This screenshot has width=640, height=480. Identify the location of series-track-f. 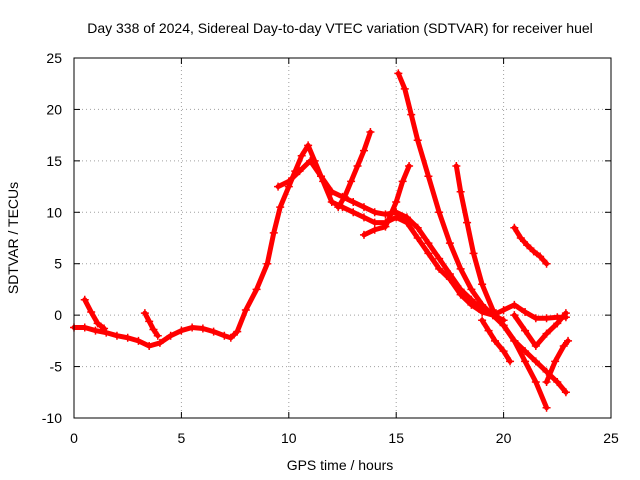
(511, 279).